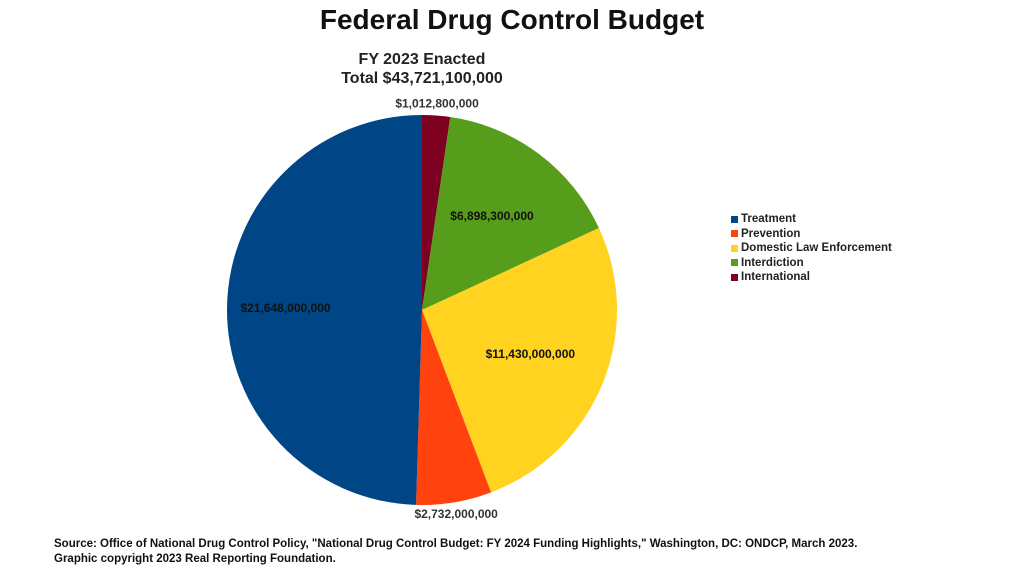 This screenshot has height=576, width=1024. Describe the element at coordinates (811, 263) in the screenshot. I see `legend-item-interdiction: Interdiction` at that location.